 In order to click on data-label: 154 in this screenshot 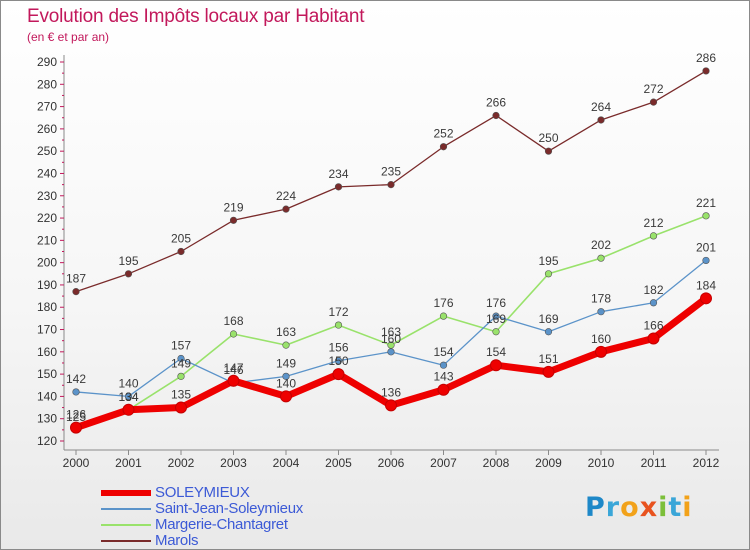, I will do `click(443, 352)`.